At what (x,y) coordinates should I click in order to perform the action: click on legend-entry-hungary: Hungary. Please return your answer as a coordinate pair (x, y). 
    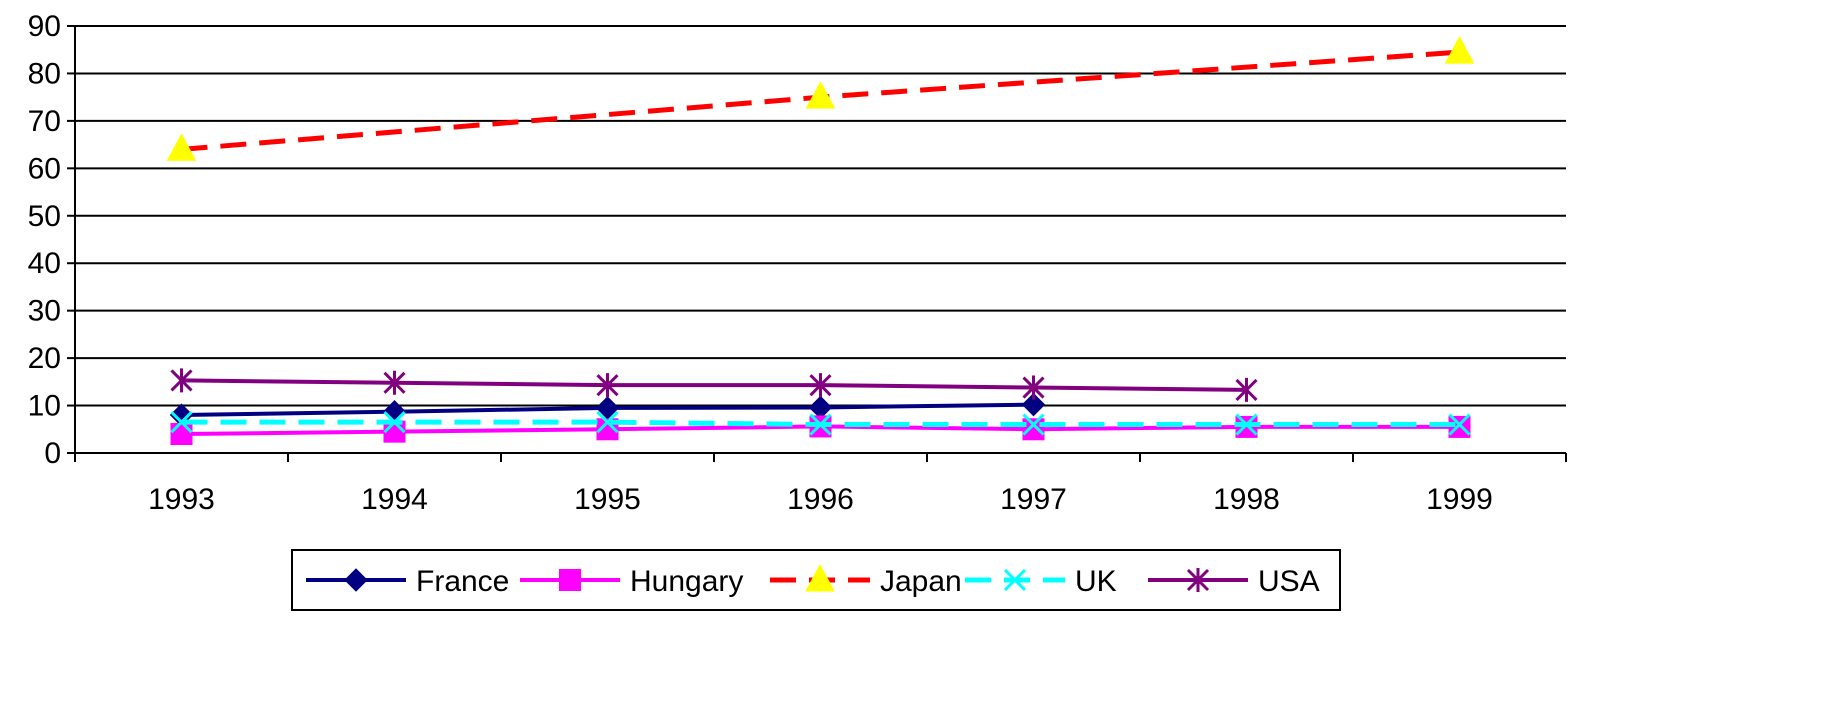
    Looking at the image, I should click on (631, 581).